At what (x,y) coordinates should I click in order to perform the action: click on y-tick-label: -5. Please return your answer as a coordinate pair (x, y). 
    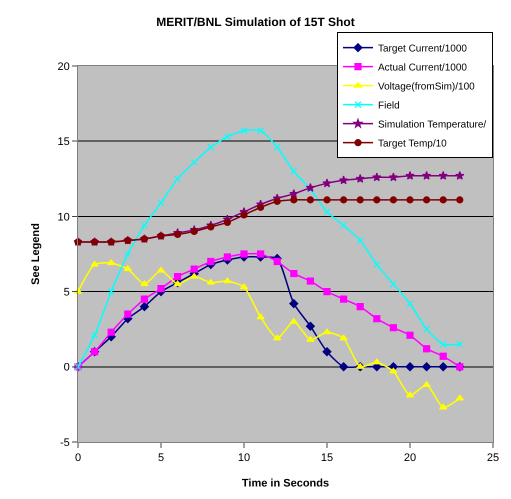
    Looking at the image, I should click on (65, 442).